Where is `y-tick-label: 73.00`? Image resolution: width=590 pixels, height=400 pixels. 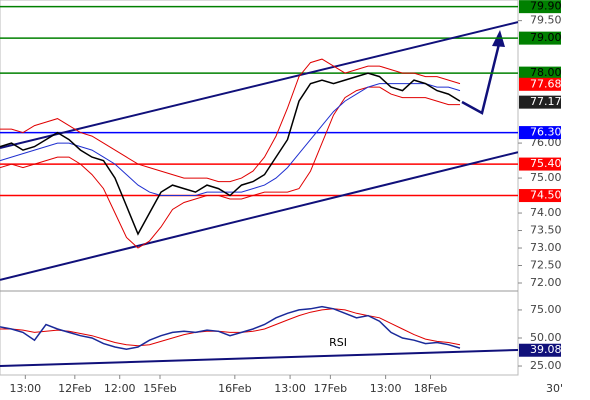
y-tick-label: 73.00 is located at coordinates (546, 247).